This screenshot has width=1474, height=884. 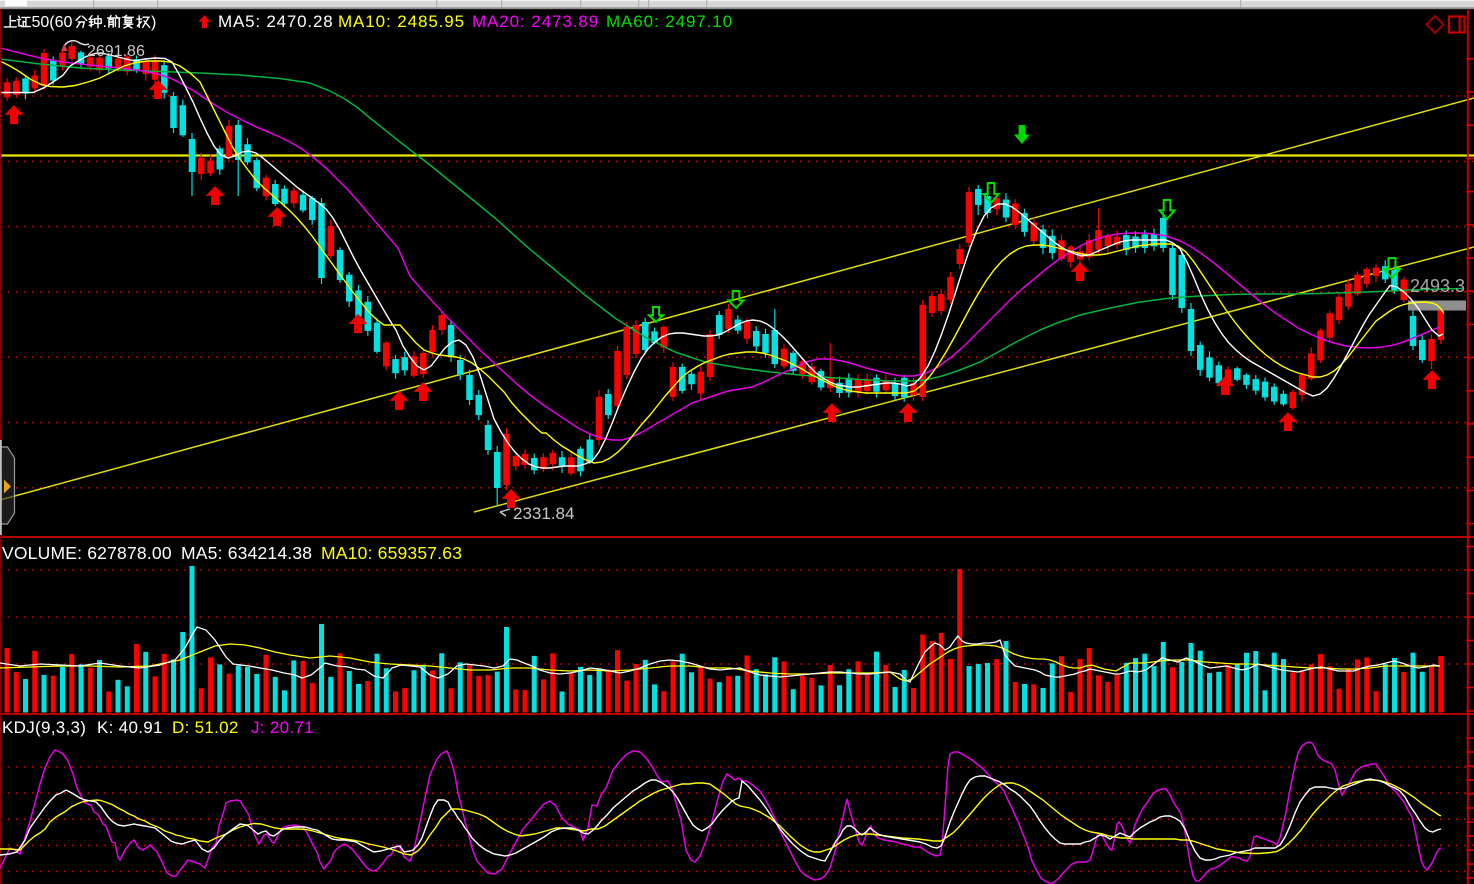 I want to click on svg-text: 2331.84, so click(x=543, y=513).